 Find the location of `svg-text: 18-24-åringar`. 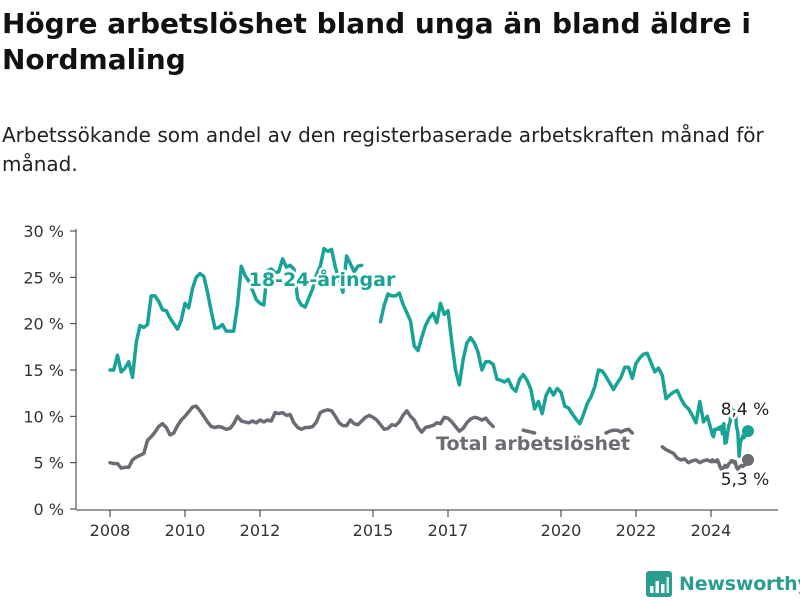

svg-text: 18-24-åringar is located at coordinates (322, 279).